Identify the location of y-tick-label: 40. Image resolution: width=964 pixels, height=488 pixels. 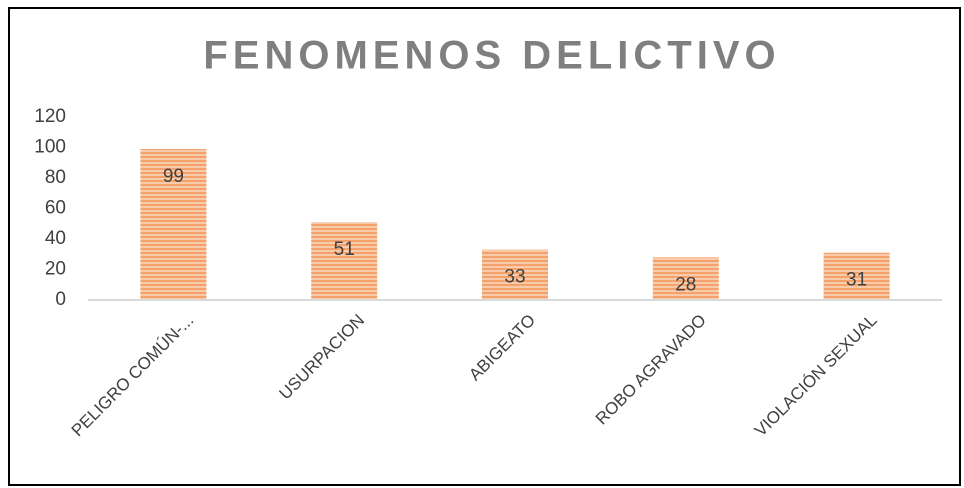
(55, 238).